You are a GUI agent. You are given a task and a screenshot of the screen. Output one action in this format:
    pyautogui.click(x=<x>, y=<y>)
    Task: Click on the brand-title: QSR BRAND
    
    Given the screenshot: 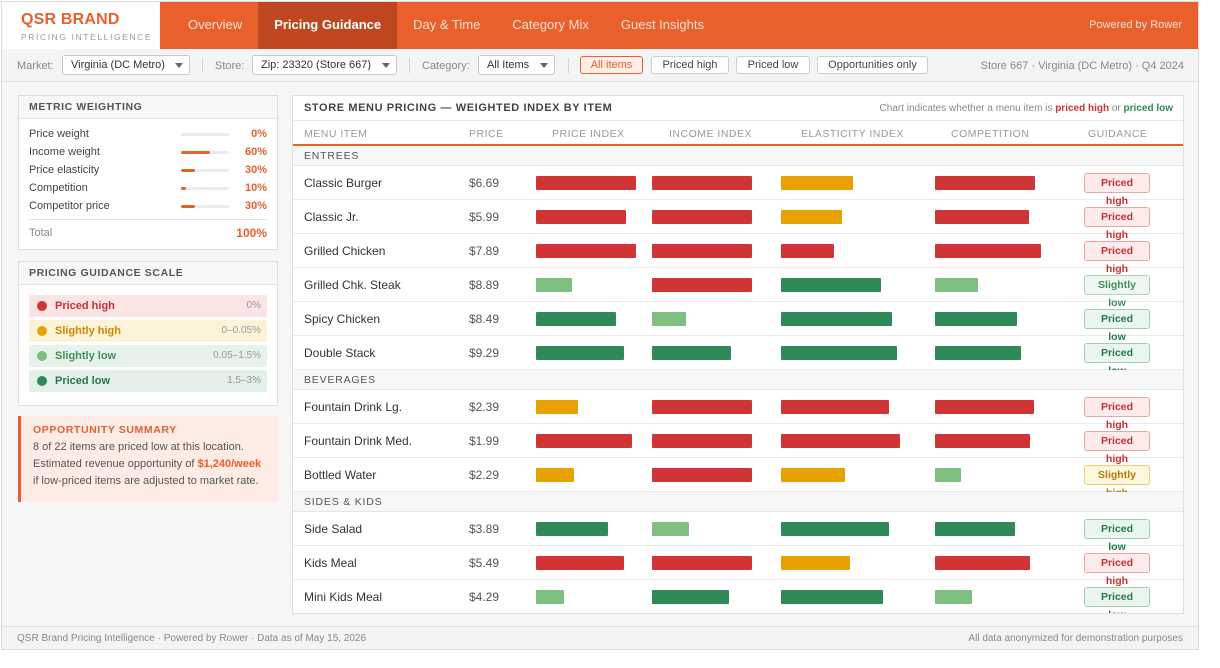 What is the action you would take?
    pyautogui.click(x=70, y=19)
    